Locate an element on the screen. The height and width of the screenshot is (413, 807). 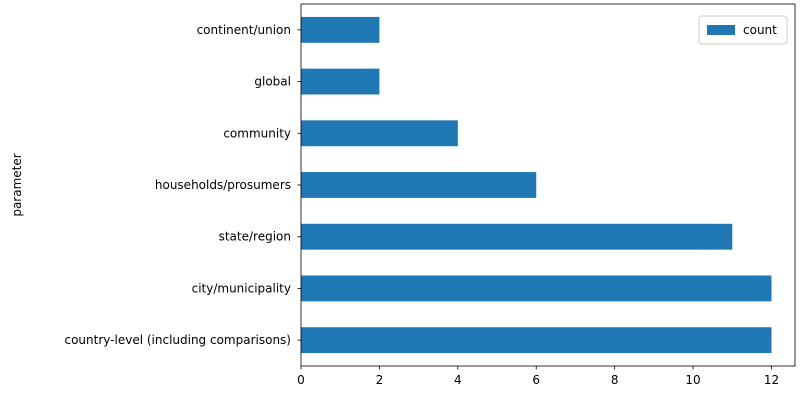
x-tick-label: 0 is located at coordinates (301, 380).